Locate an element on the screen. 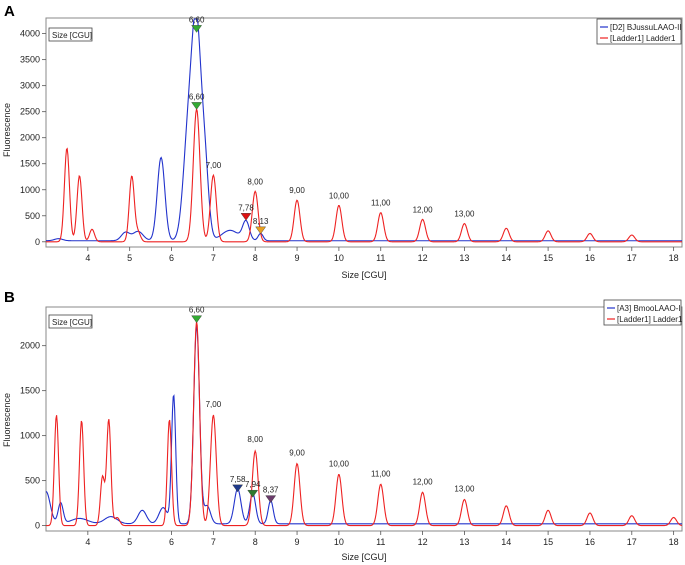 The height and width of the screenshot is (565, 685). panel-b-unit-box-text: Size [CGU] is located at coordinates (72, 322).